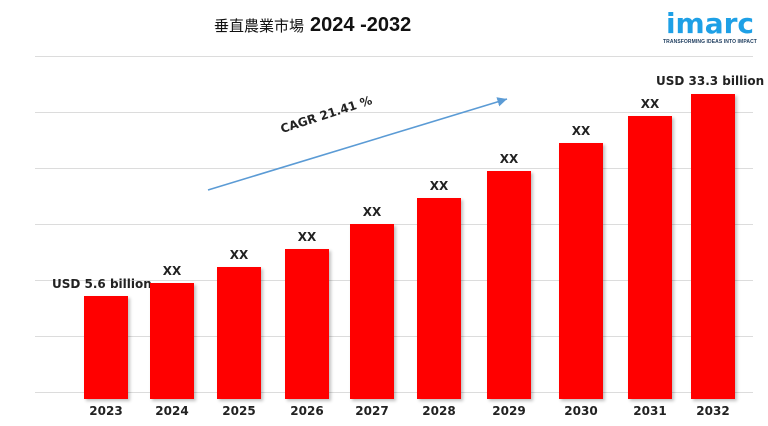  What do you see at coordinates (509, 285) in the screenshot?
I see `bar-2029` at bounding box center [509, 285].